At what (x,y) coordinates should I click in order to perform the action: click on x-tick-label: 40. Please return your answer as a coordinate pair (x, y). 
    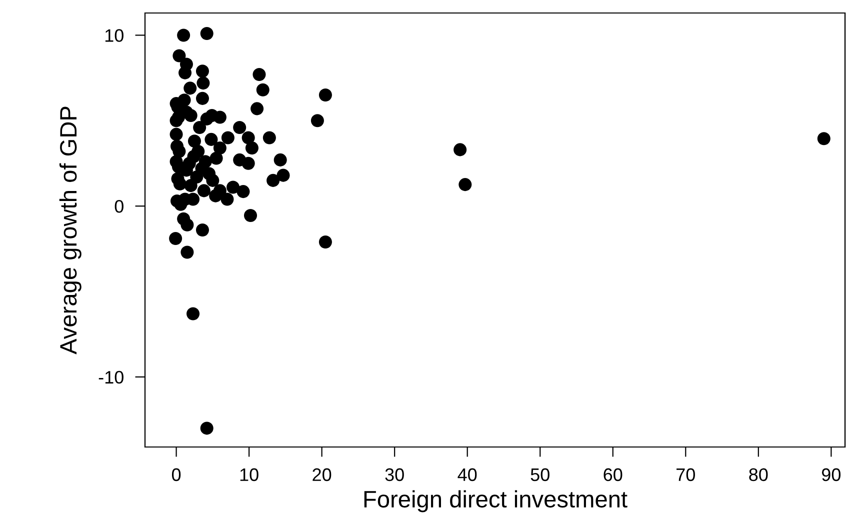
    Looking at the image, I should click on (467, 475).